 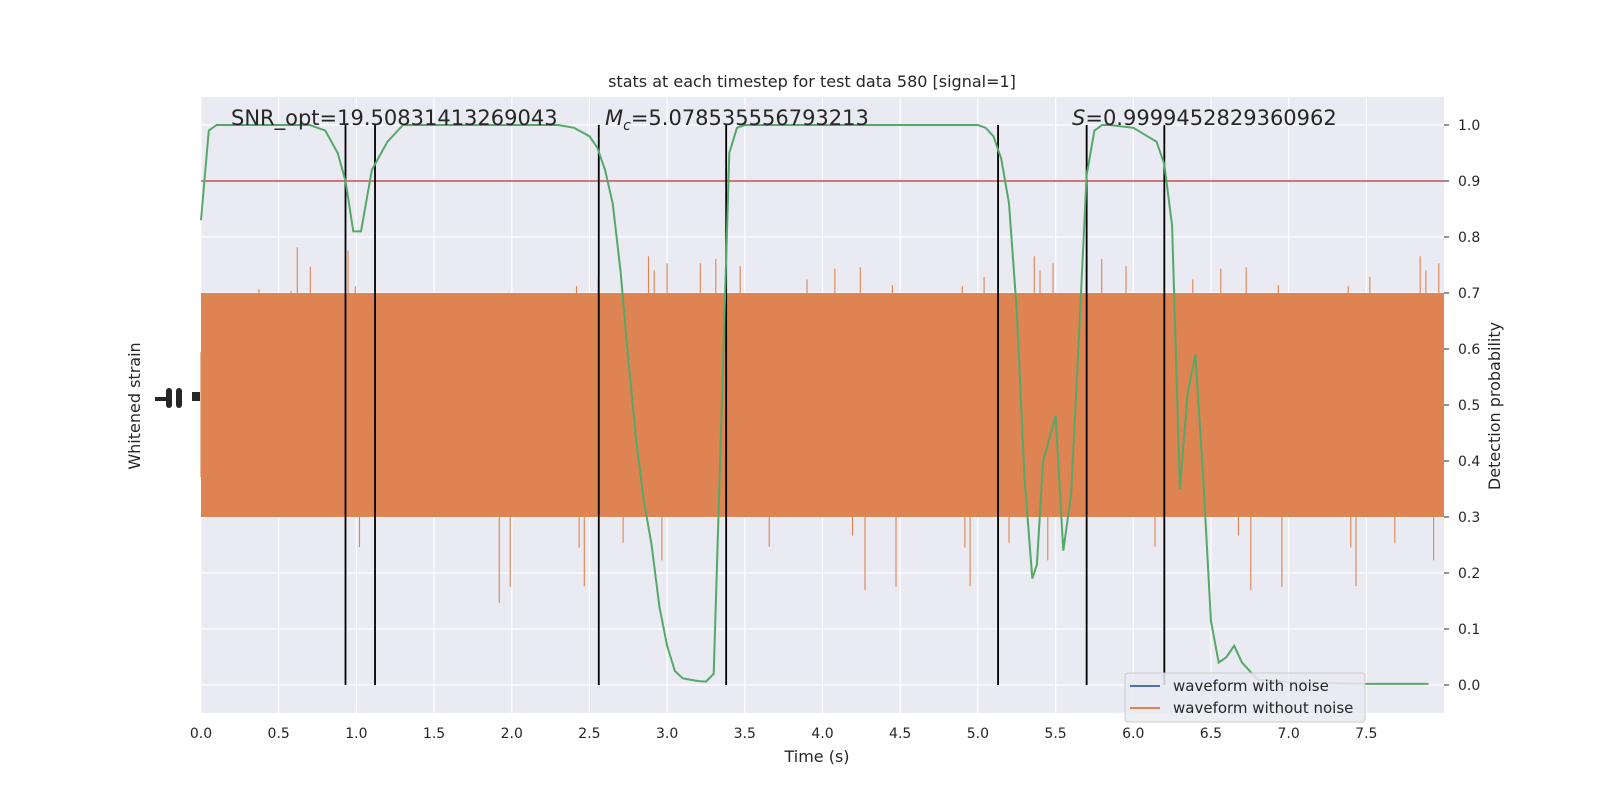 I want to click on x-tick-label: 0.0, so click(x=201, y=734).